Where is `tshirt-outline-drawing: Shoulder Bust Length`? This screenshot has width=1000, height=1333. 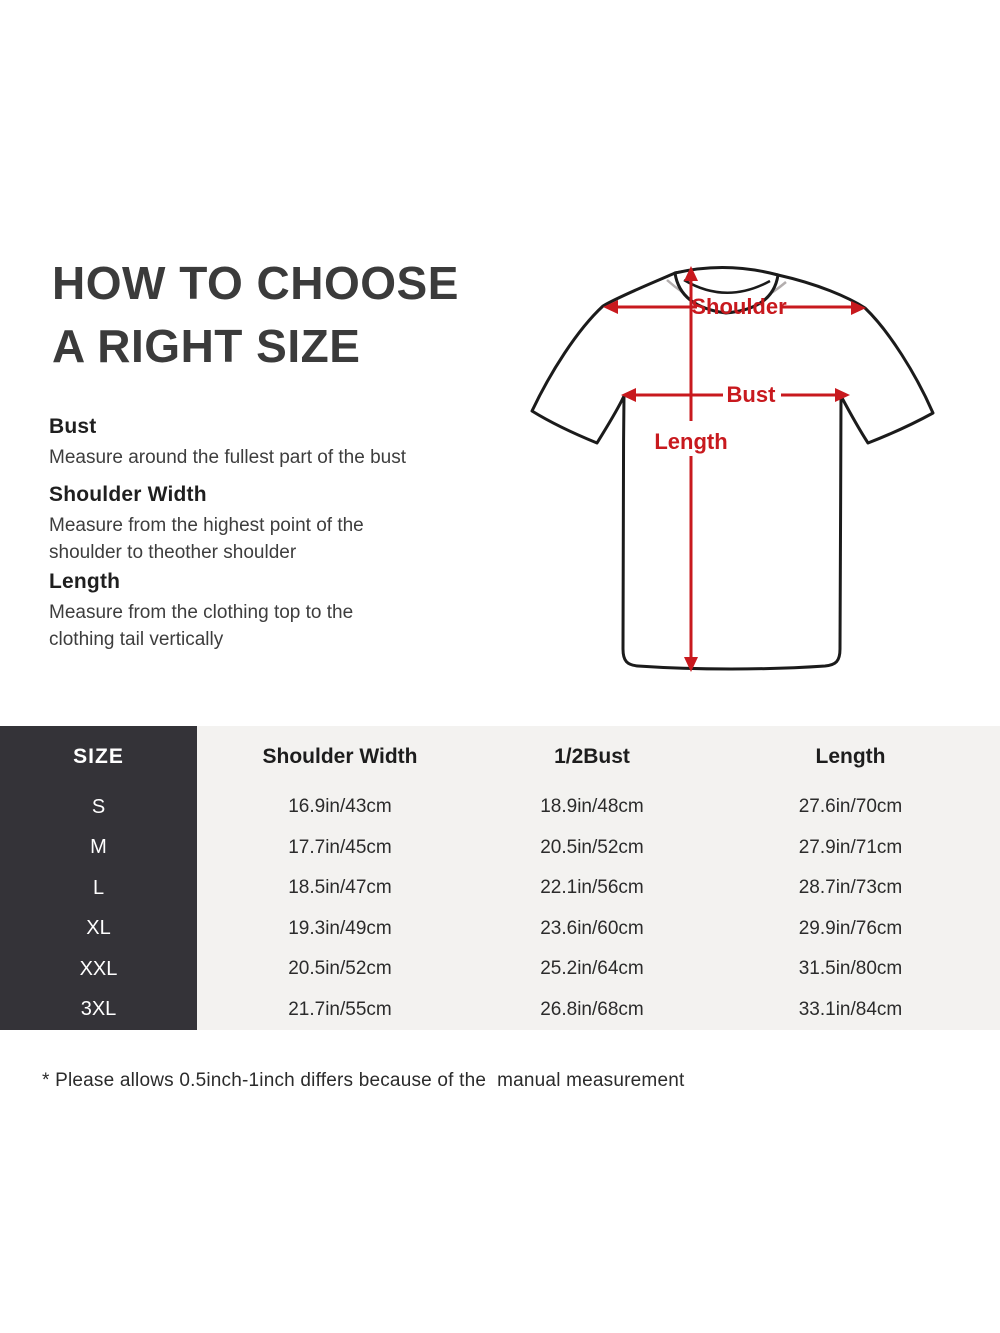 tshirt-outline-drawing: Shoulder Bust Length is located at coordinates (732, 468).